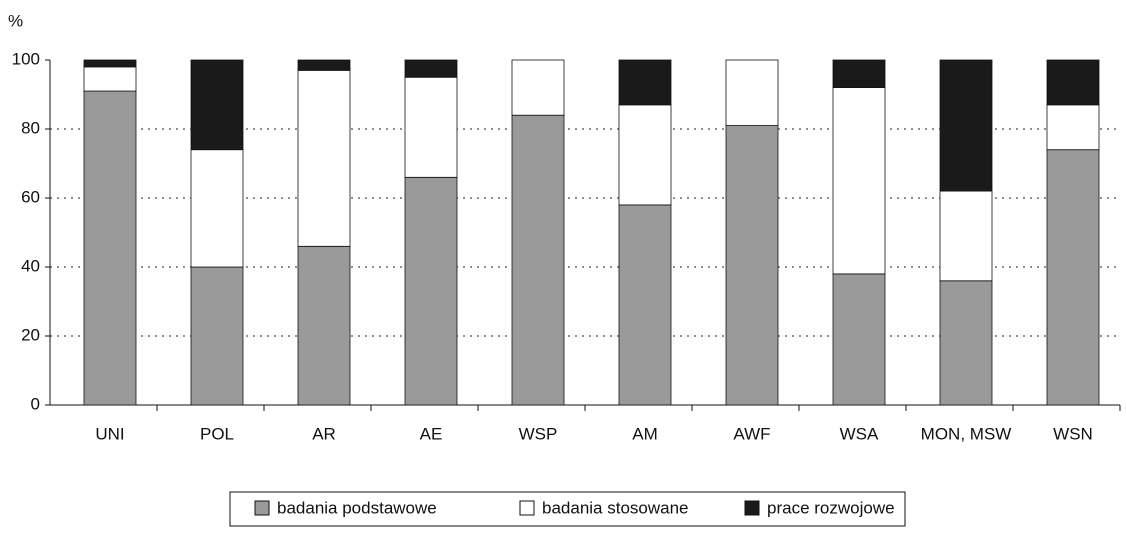 This screenshot has height=535, width=1127. Describe the element at coordinates (26, 58) in the screenshot. I see `y-tick-label: 100` at that location.